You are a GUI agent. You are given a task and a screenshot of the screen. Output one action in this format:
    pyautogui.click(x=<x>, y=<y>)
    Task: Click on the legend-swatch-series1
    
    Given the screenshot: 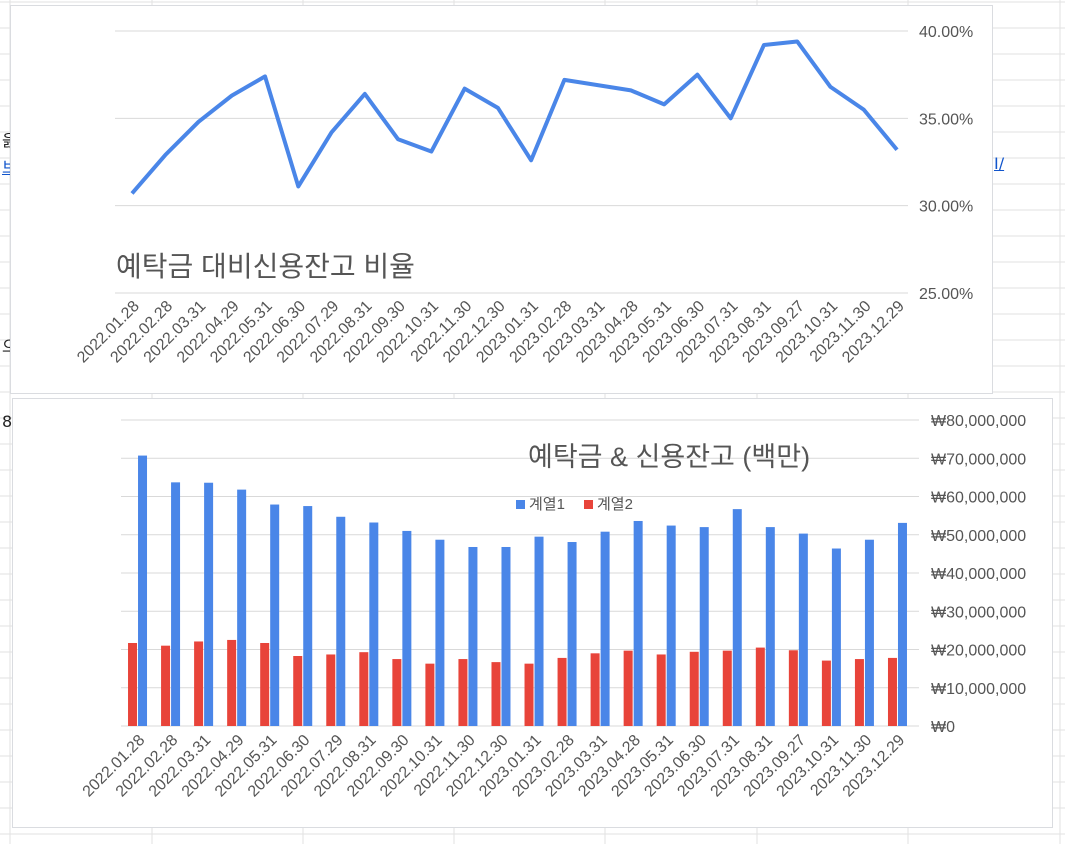 What is the action you would take?
    pyautogui.click(x=520, y=504)
    